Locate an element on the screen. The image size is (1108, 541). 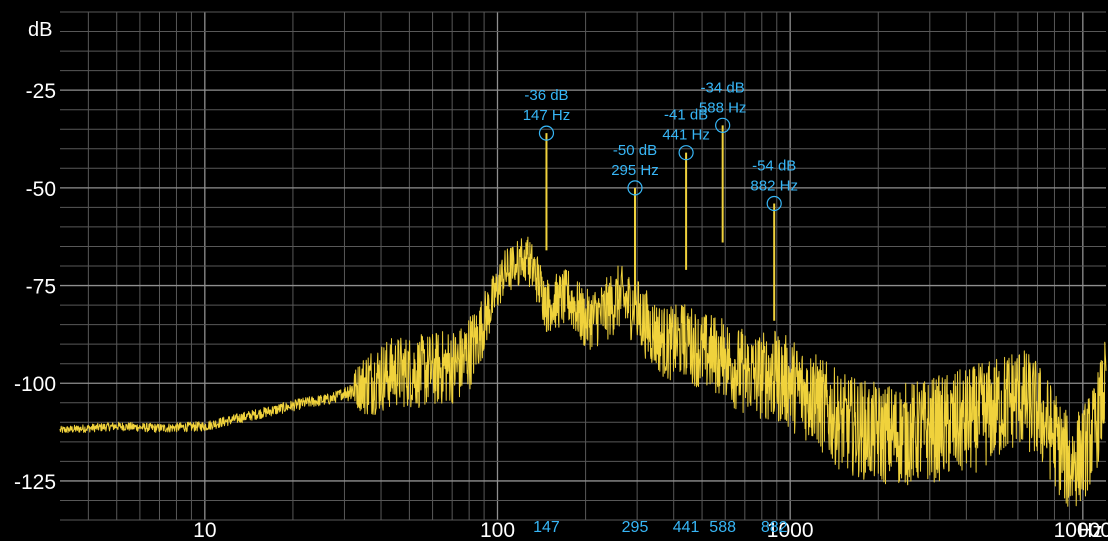
peak-level-label: -36 dB is located at coordinates (546, 95).